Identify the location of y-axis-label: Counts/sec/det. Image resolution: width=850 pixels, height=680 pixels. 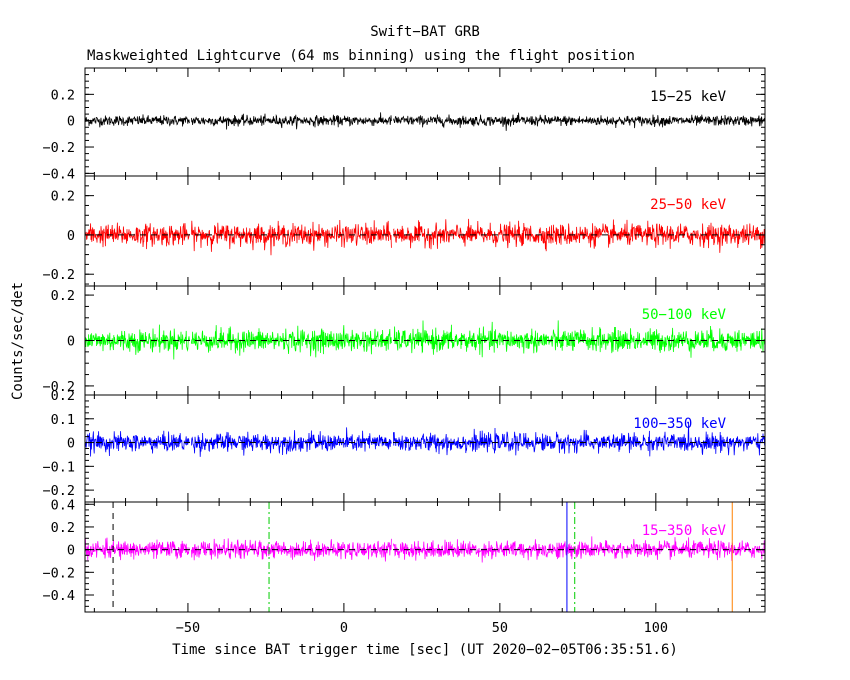
(18, 341).